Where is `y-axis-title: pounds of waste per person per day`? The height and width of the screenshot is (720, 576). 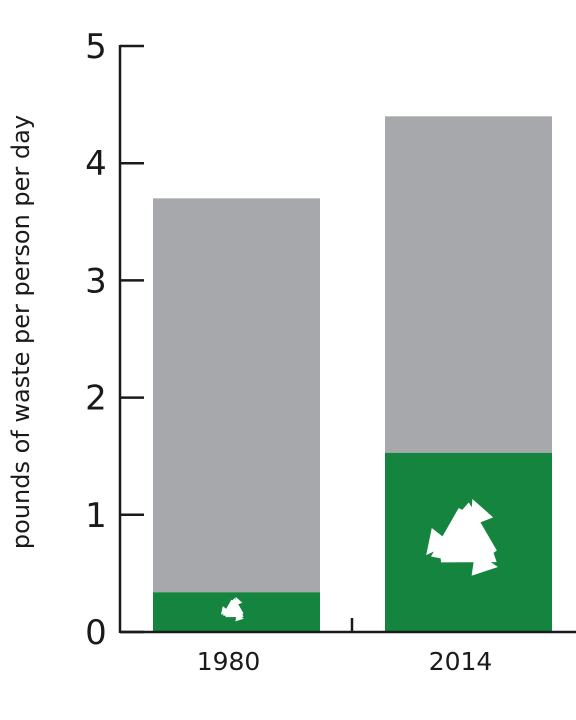
y-axis-title: pounds of waste per person per day is located at coordinates (21, 332).